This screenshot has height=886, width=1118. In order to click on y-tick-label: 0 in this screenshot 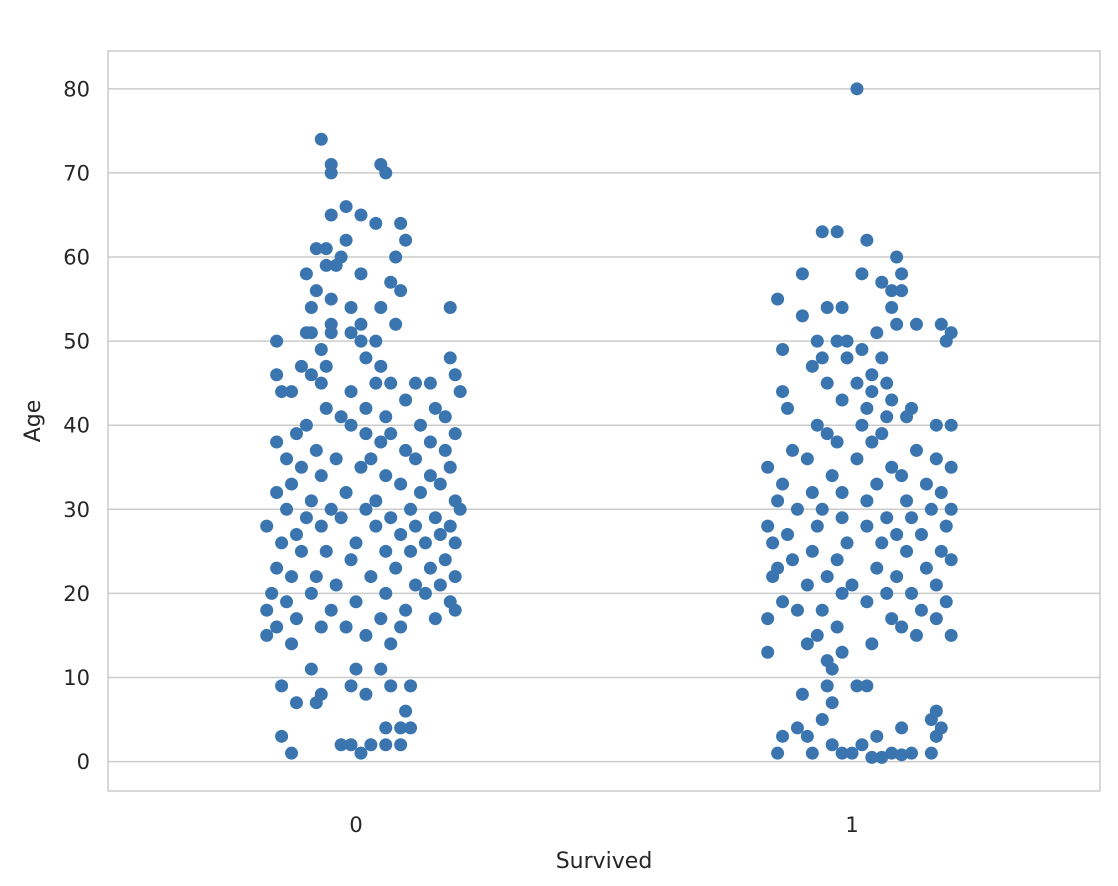, I will do `click(83, 762)`.